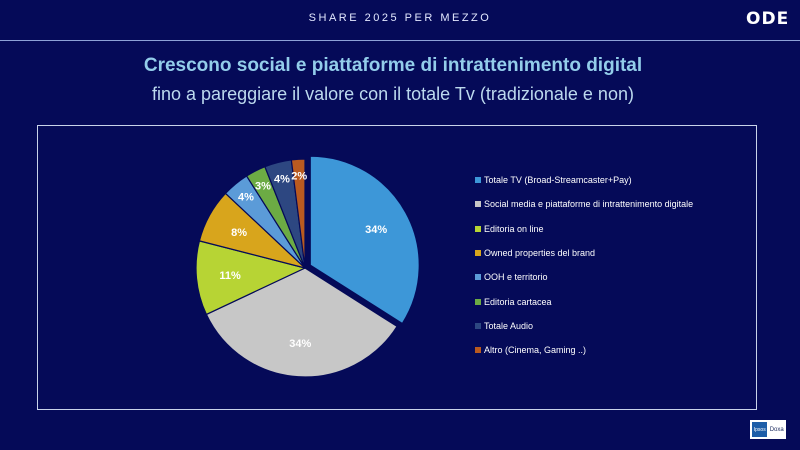 This screenshot has width=800, height=450. Describe the element at coordinates (518, 301) in the screenshot. I see `legend-label: Editoria cartacea` at that location.